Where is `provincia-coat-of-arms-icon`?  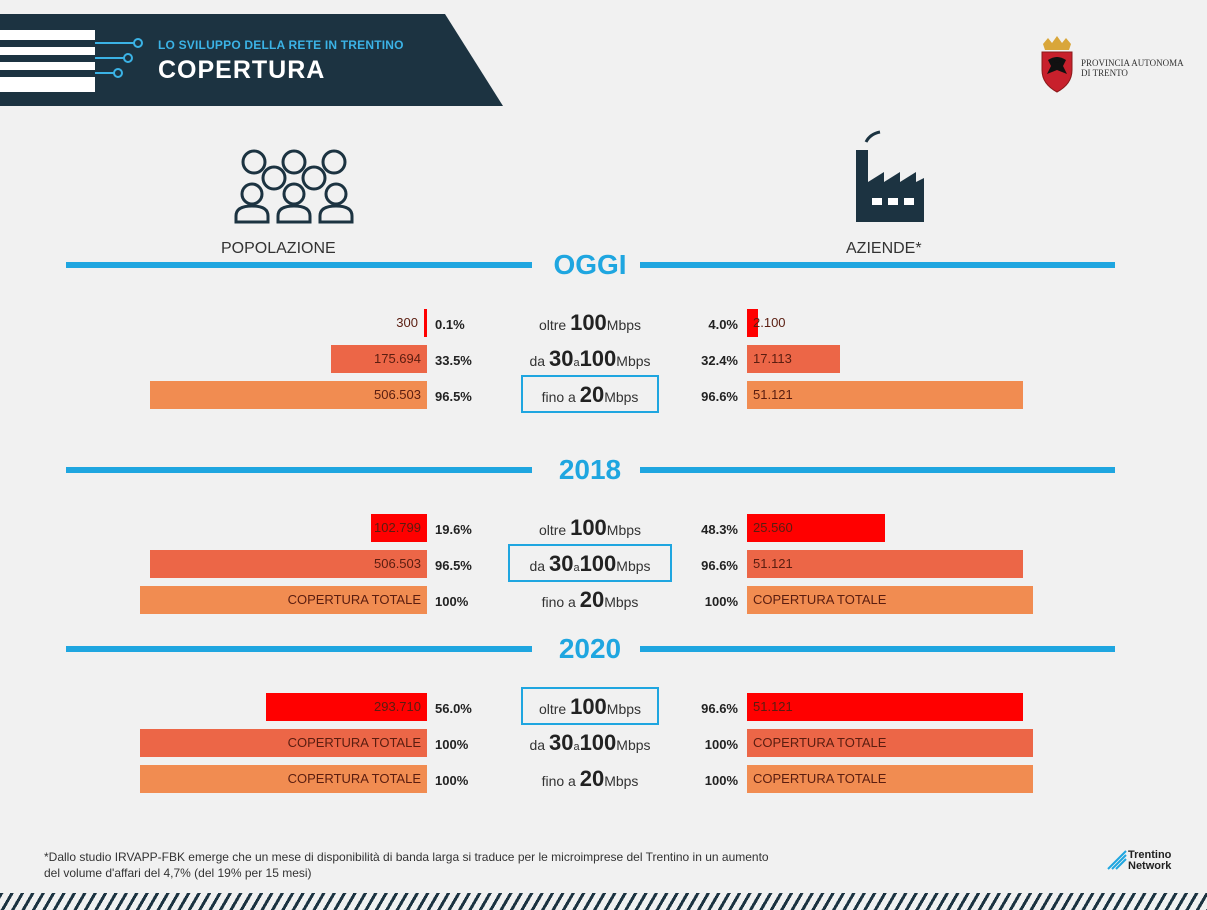
provincia-coat-of-arms-icon is located at coordinates (1057, 64).